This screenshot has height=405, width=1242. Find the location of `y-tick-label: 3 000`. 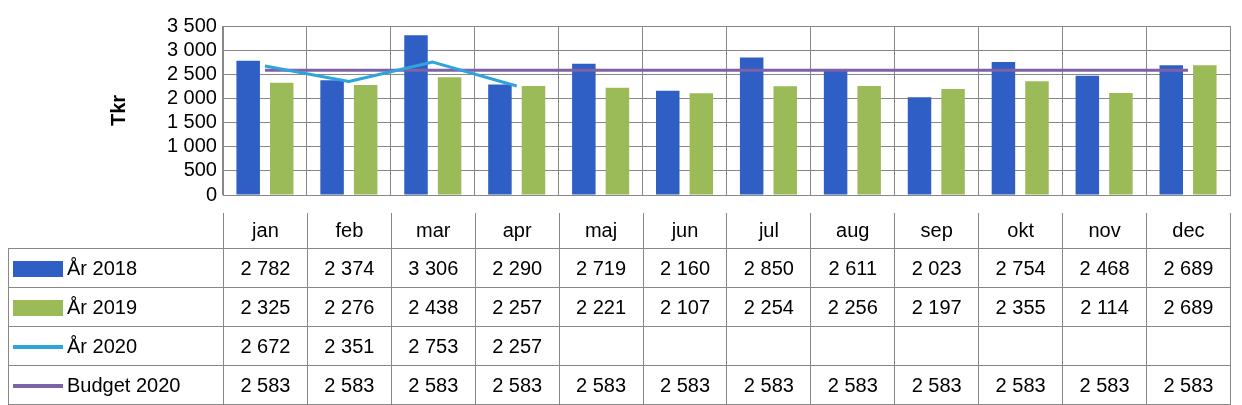

y-tick-label: 3 000 is located at coordinates (191, 48).